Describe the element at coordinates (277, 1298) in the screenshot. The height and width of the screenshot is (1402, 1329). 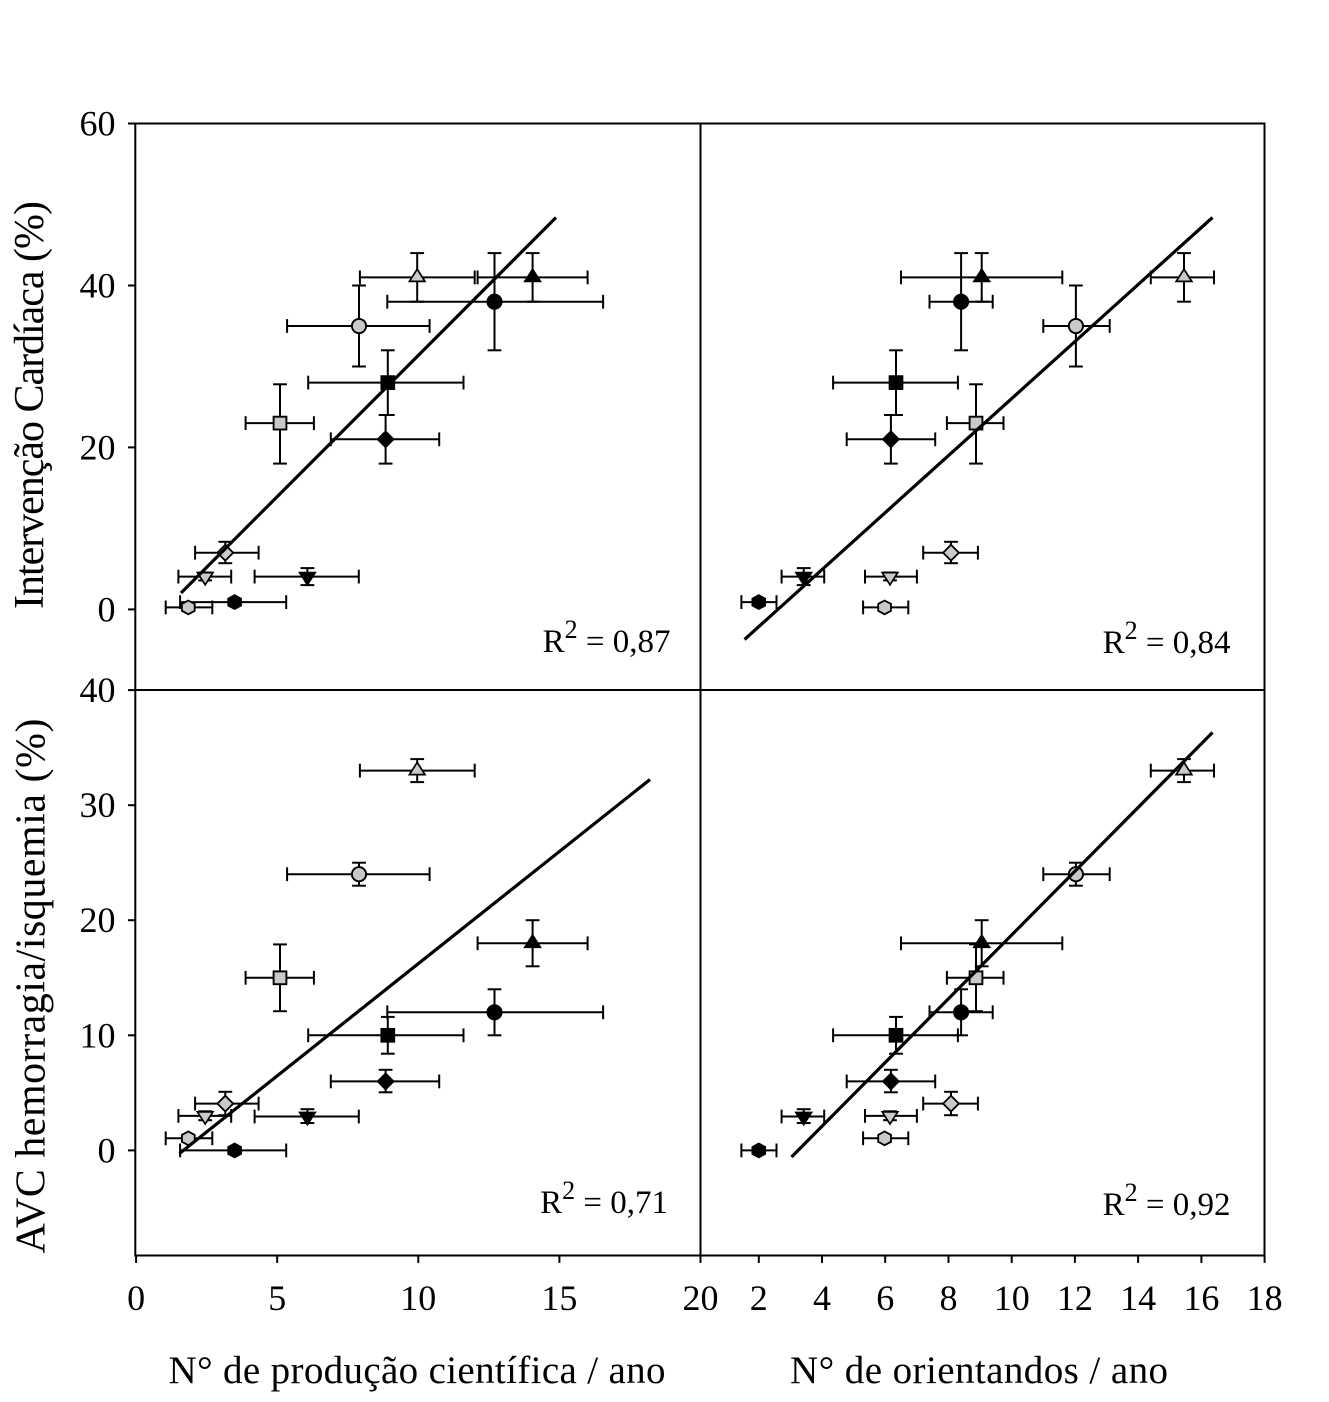
I see `svg-text: 5` at that location.